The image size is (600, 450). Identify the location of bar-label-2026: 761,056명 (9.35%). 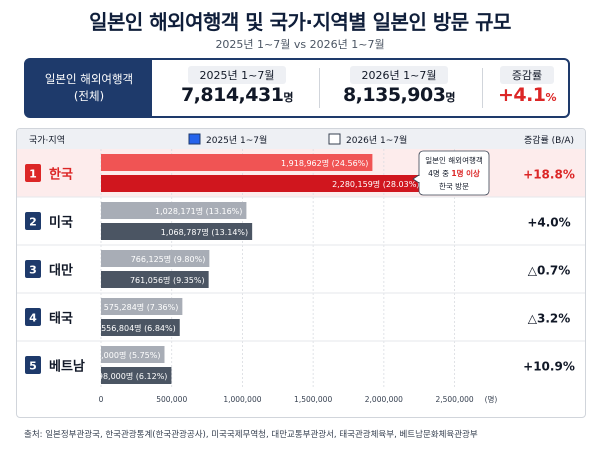
(167, 280).